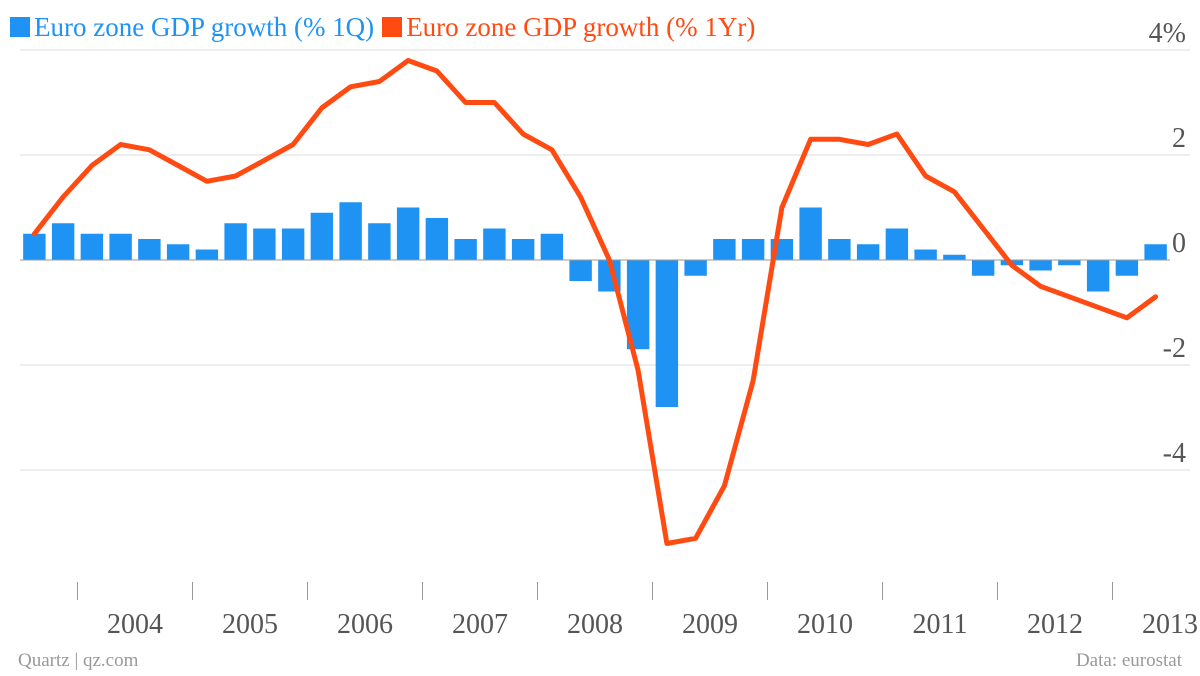 Image resolution: width=1200 pixels, height=676 pixels. Describe the element at coordinates (1179, 243) in the screenshot. I see `y-tick-label: 0` at that location.